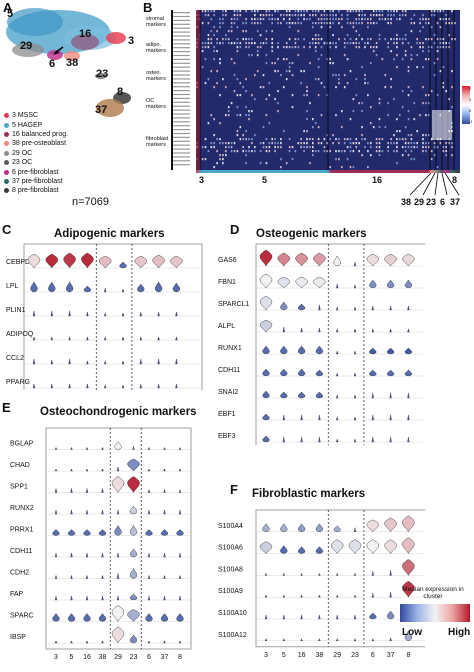  Describe the element at coordinates (232, 613) in the screenshot. I see `gene-label: S100A10` at that location.